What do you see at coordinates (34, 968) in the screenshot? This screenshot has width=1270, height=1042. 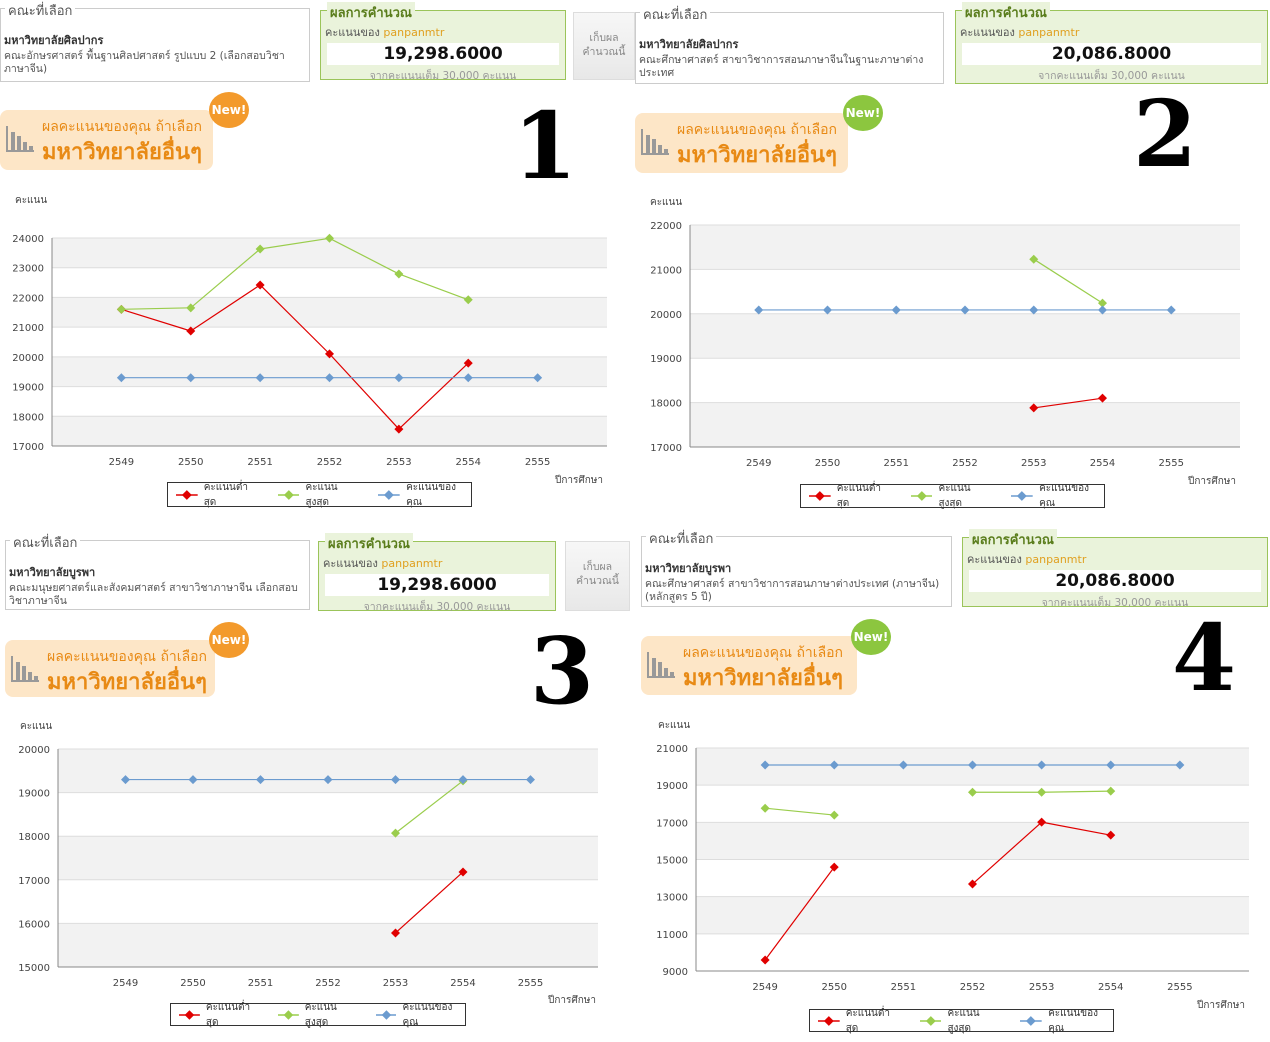 I see `y-tick-label: 15000` at bounding box center [34, 968].